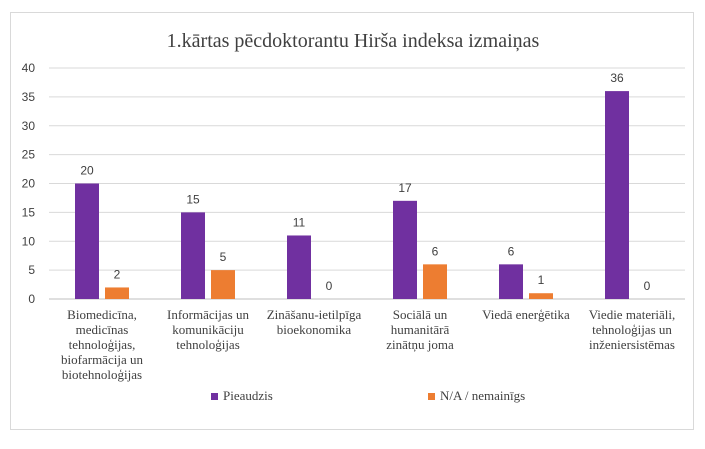 The width and height of the screenshot is (705, 449). I want to click on category-label: medicīnas, so click(102, 329).